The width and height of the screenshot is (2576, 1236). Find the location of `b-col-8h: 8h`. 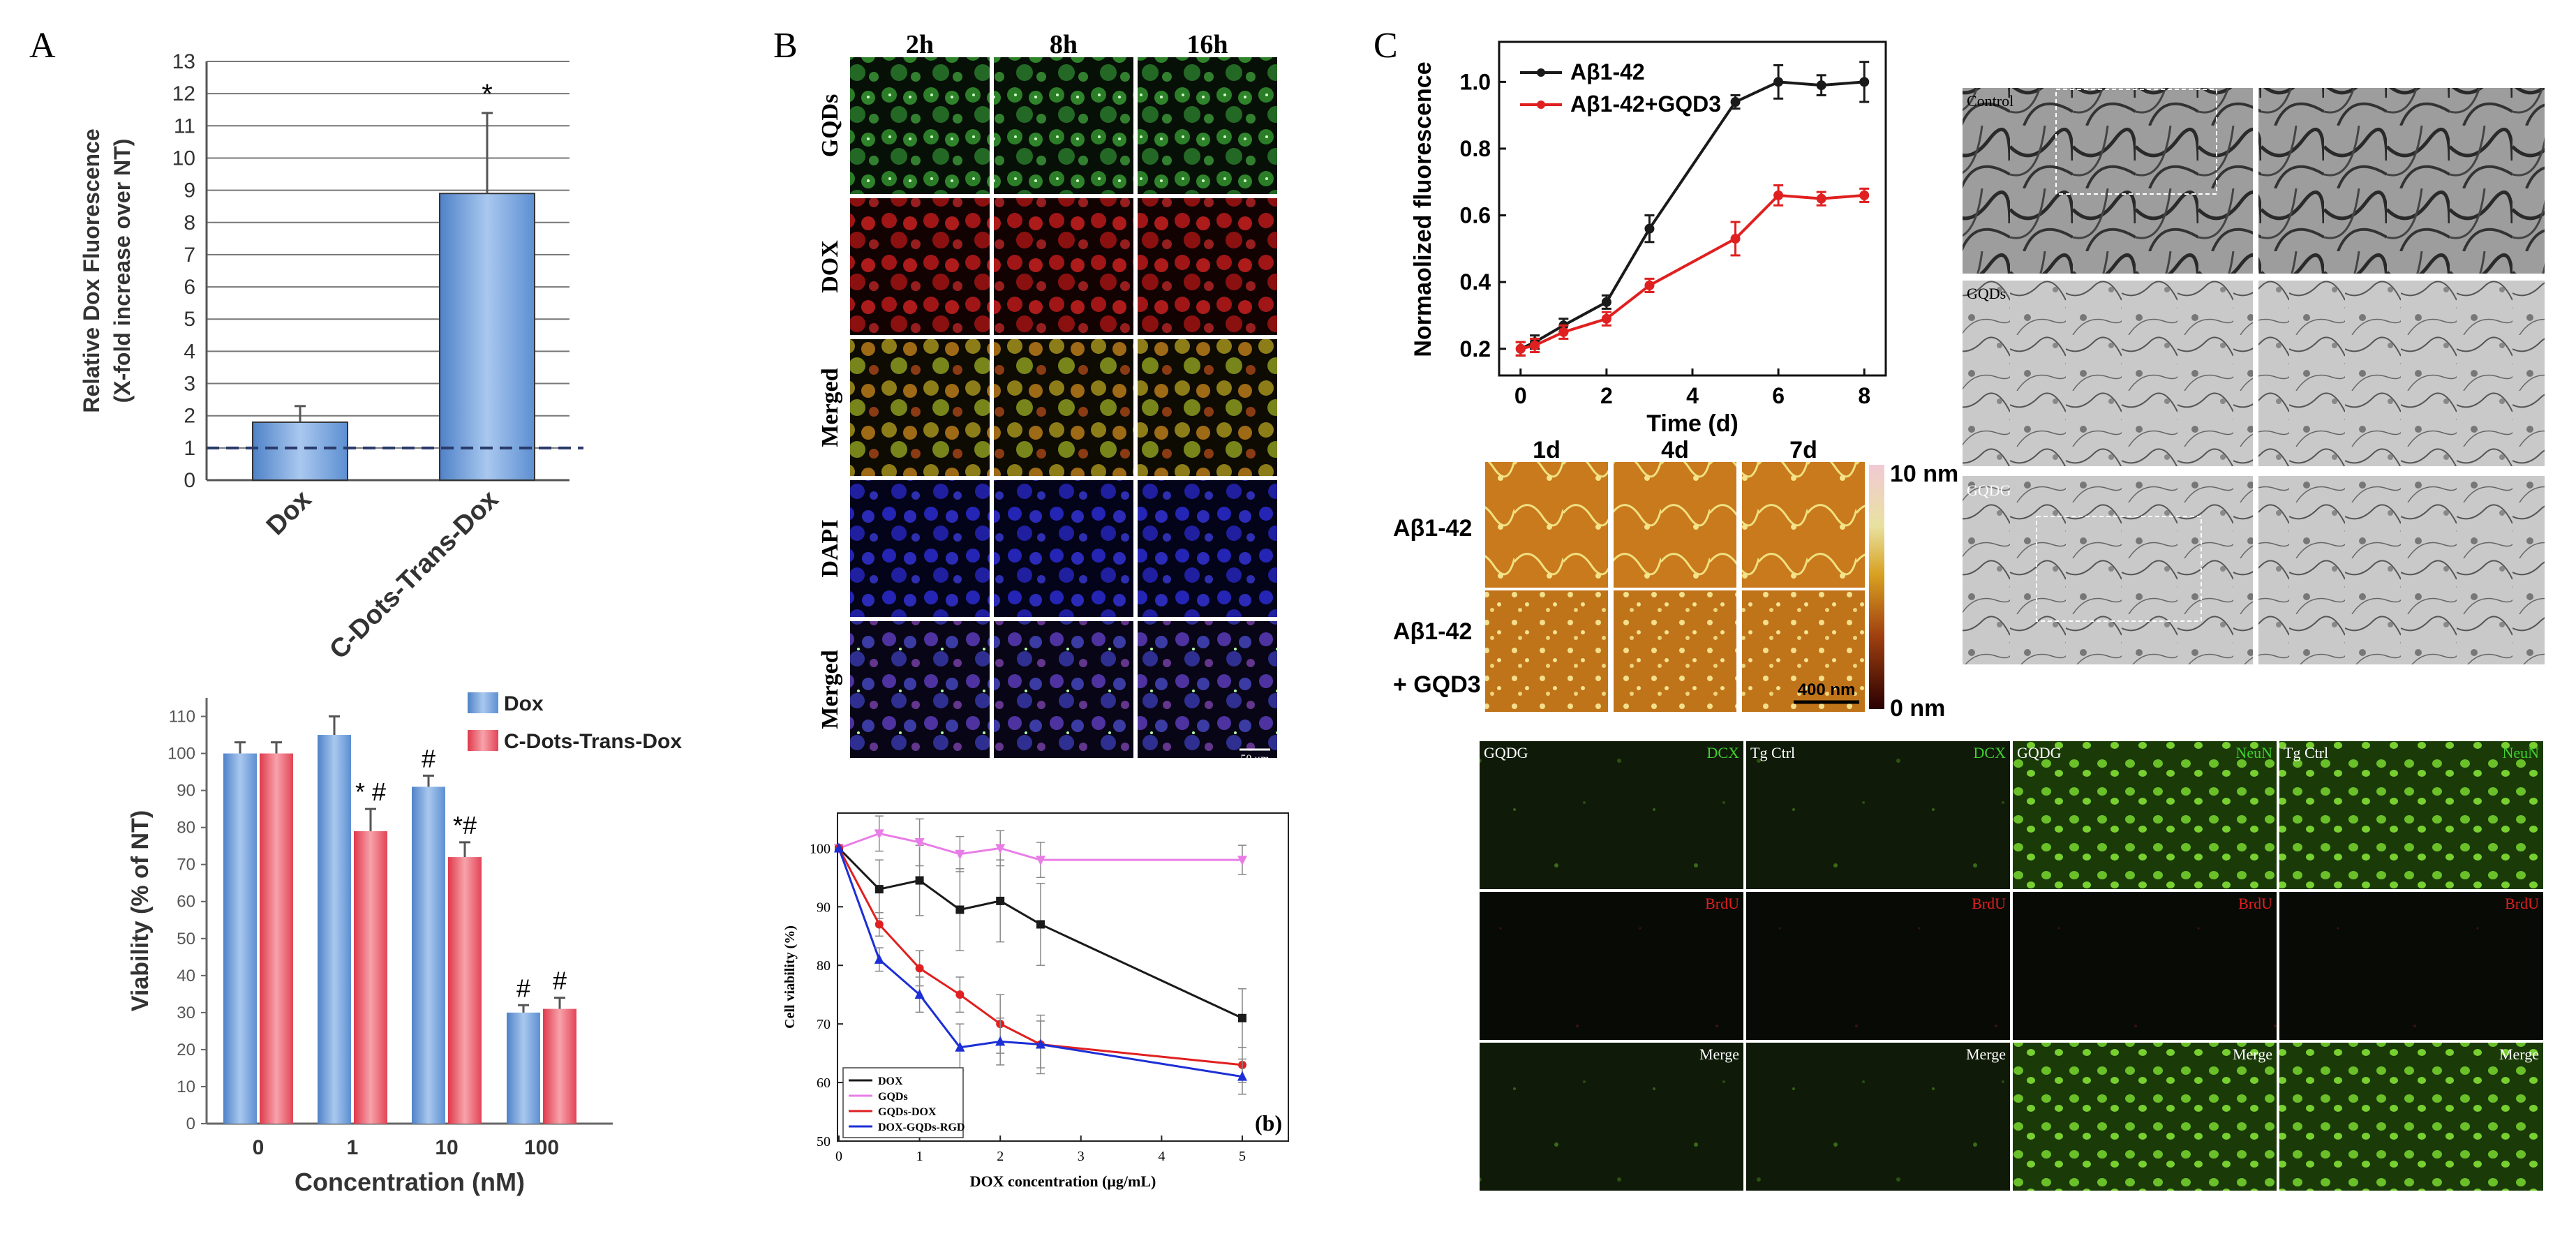

b-col-8h: 8h is located at coordinates (1064, 44).